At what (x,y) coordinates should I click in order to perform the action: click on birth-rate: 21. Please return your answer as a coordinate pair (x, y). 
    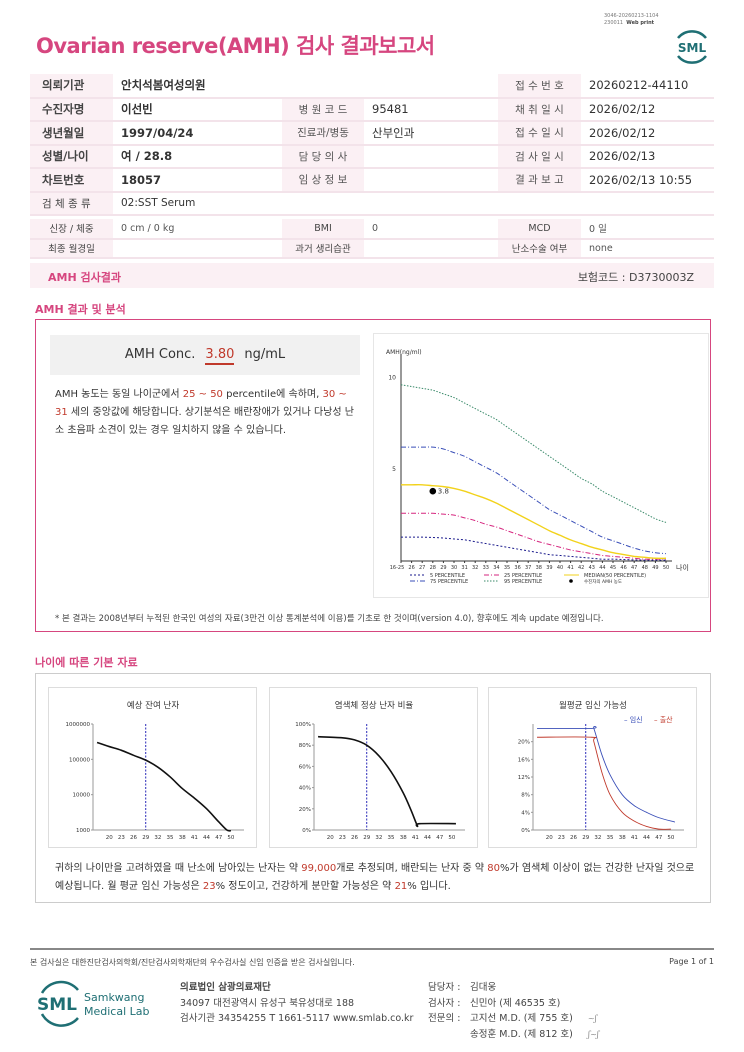
    Looking at the image, I should click on (401, 886).